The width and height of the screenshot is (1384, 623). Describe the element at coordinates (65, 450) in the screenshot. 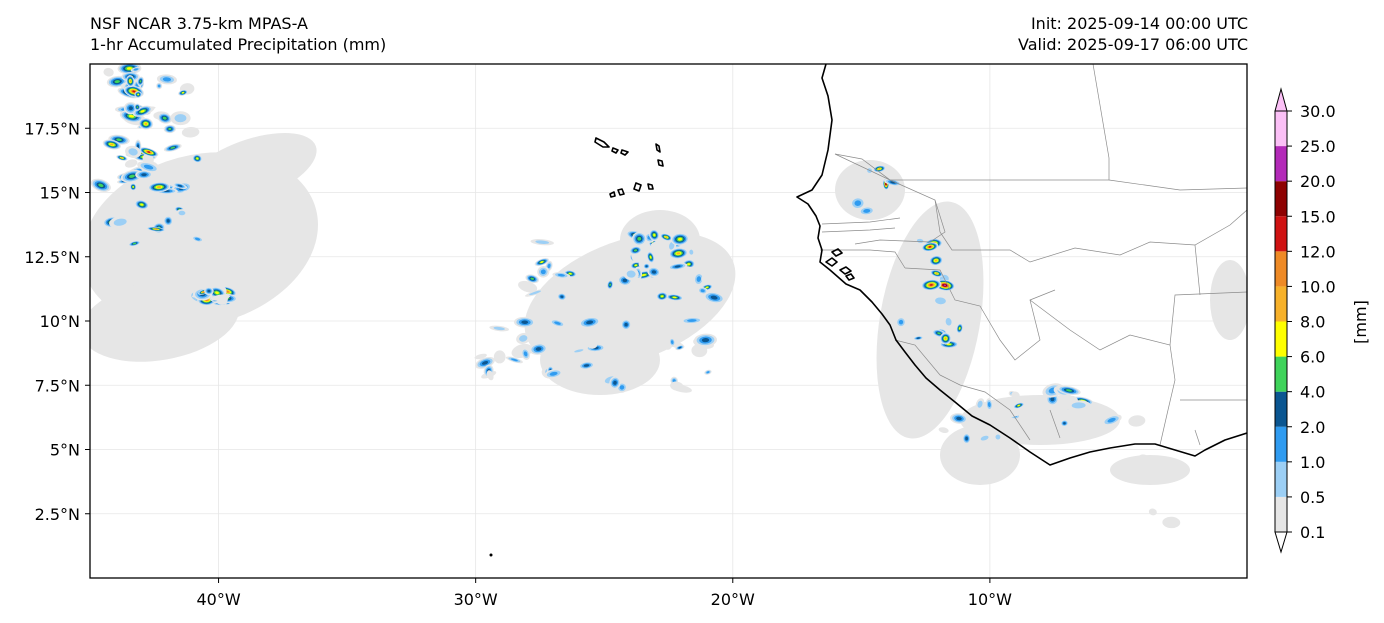

I see `lat-tick-label: 5°N` at that location.